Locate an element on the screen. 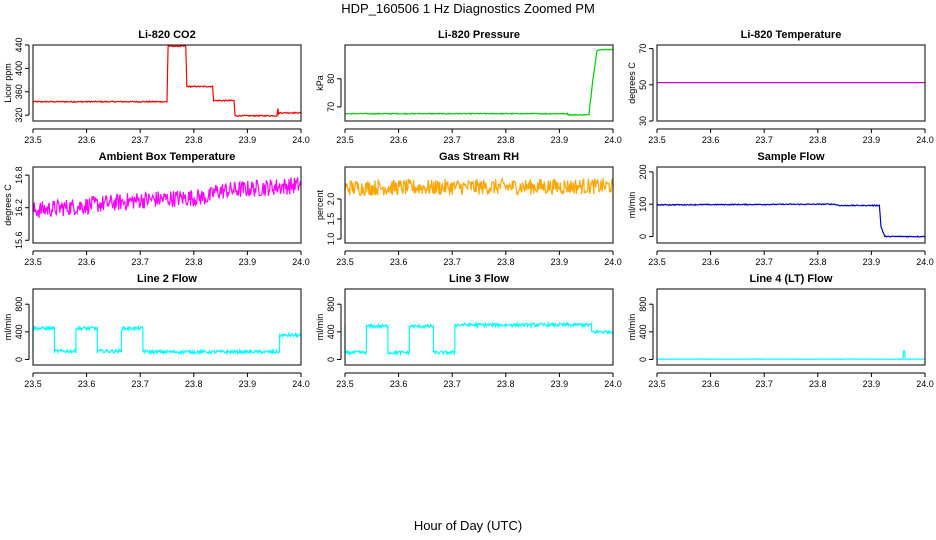 Image resolution: width=936 pixels, height=540 pixels. chart-title: Line 2 Flow is located at coordinates (167, 279).